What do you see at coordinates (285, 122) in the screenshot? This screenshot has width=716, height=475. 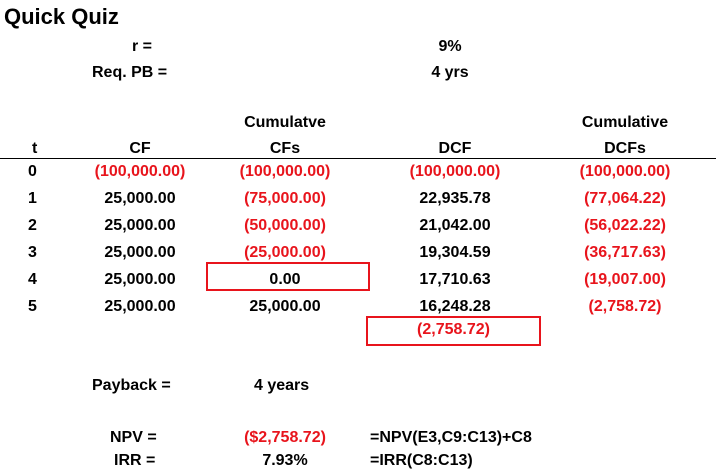 I see `header-cumulative-cfs-line1: Cumulatve` at bounding box center [285, 122].